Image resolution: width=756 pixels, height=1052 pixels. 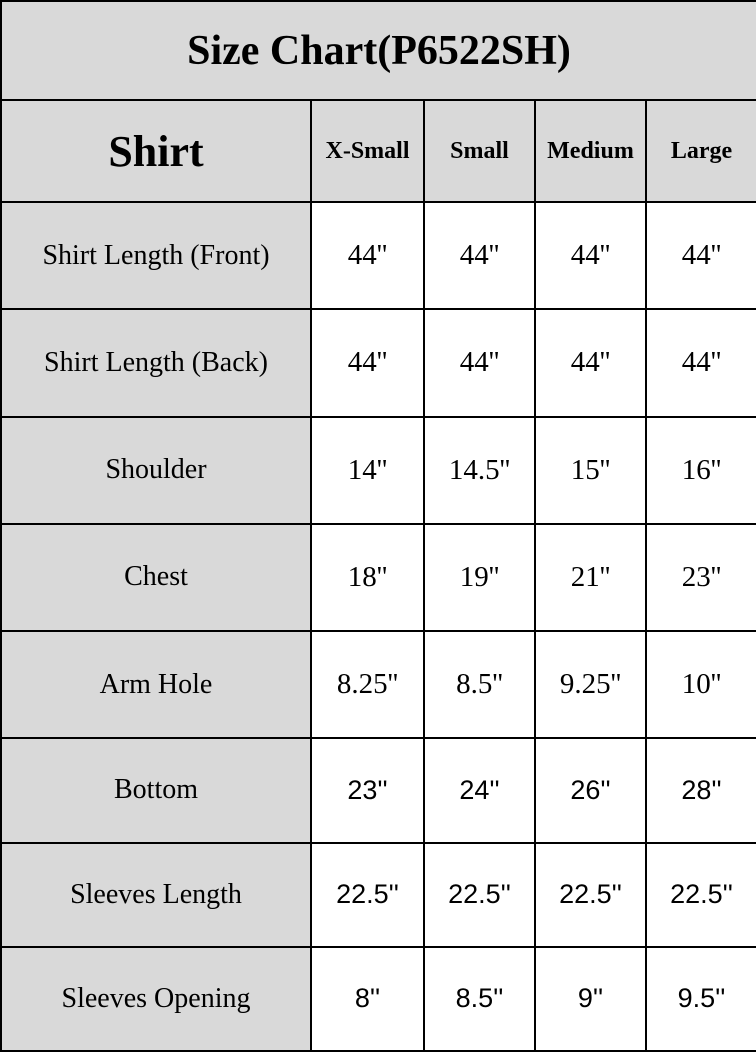 What do you see at coordinates (156, 470) in the screenshot?
I see `measurement-row-label: Shoulder` at bounding box center [156, 470].